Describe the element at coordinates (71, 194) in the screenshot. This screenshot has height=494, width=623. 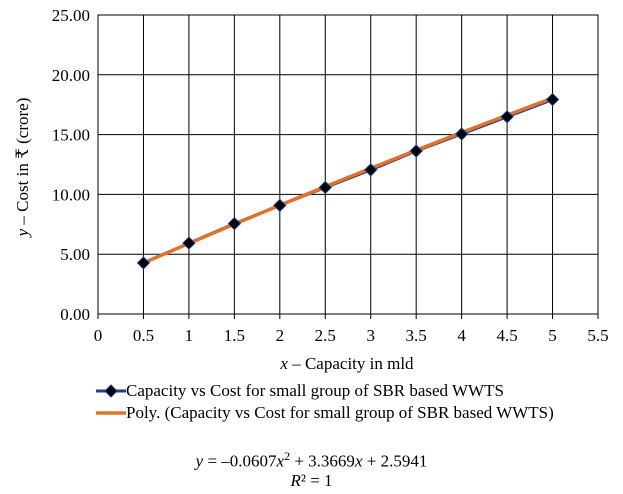
I see `y-tick-label: 10.00` at that location.